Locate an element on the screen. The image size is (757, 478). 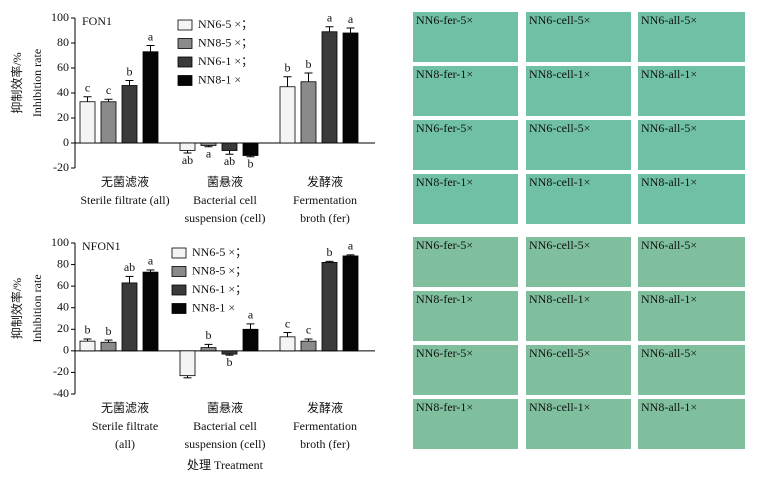
y-tick-label: 20 is located at coordinates (63, 328).